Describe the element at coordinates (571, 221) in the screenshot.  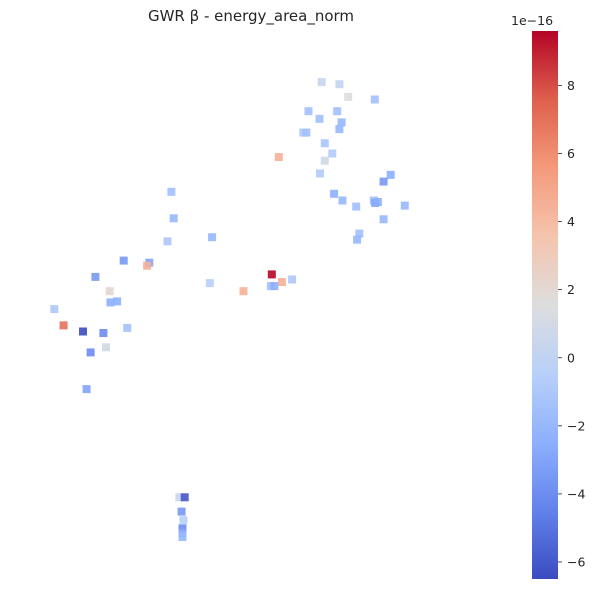
I see `colorbar-tick-label: 4` at that location.